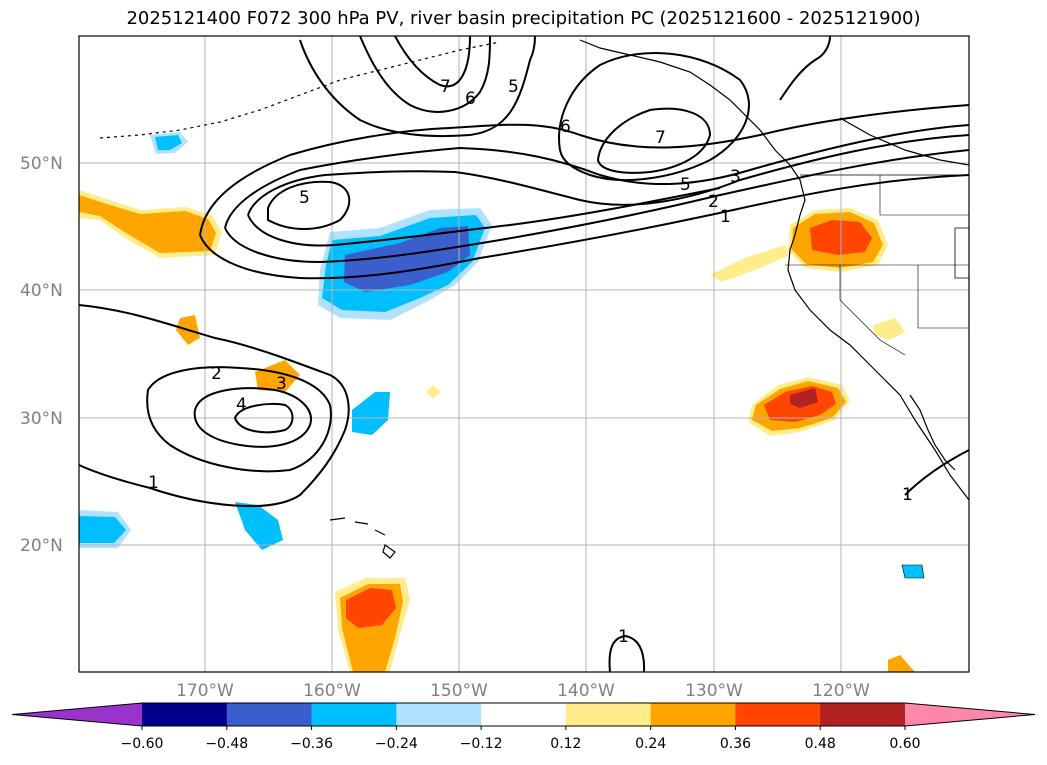  I want to click on lon-label-170w: 170°W, so click(205, 691).